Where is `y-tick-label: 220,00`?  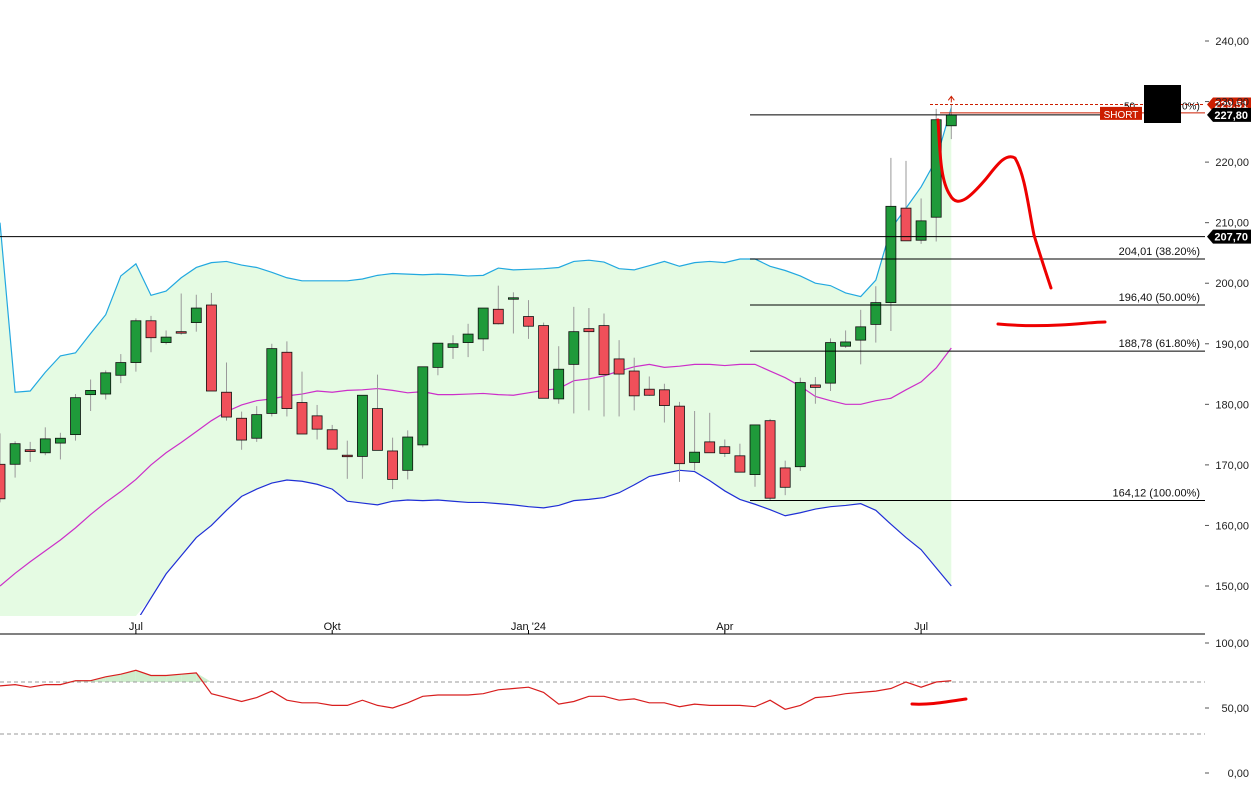 y-tick-label: 220,00 is located at coordinates (1232, 163).